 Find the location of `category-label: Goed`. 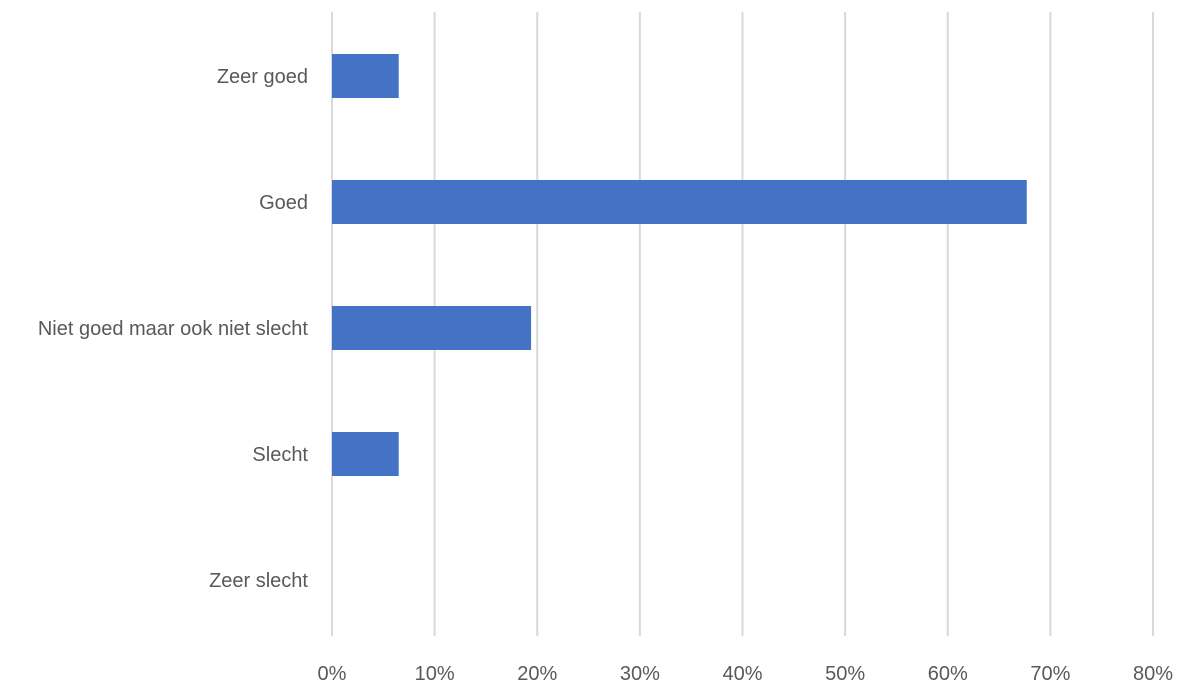

category-label: Goed is located at coordinates (283, 203).